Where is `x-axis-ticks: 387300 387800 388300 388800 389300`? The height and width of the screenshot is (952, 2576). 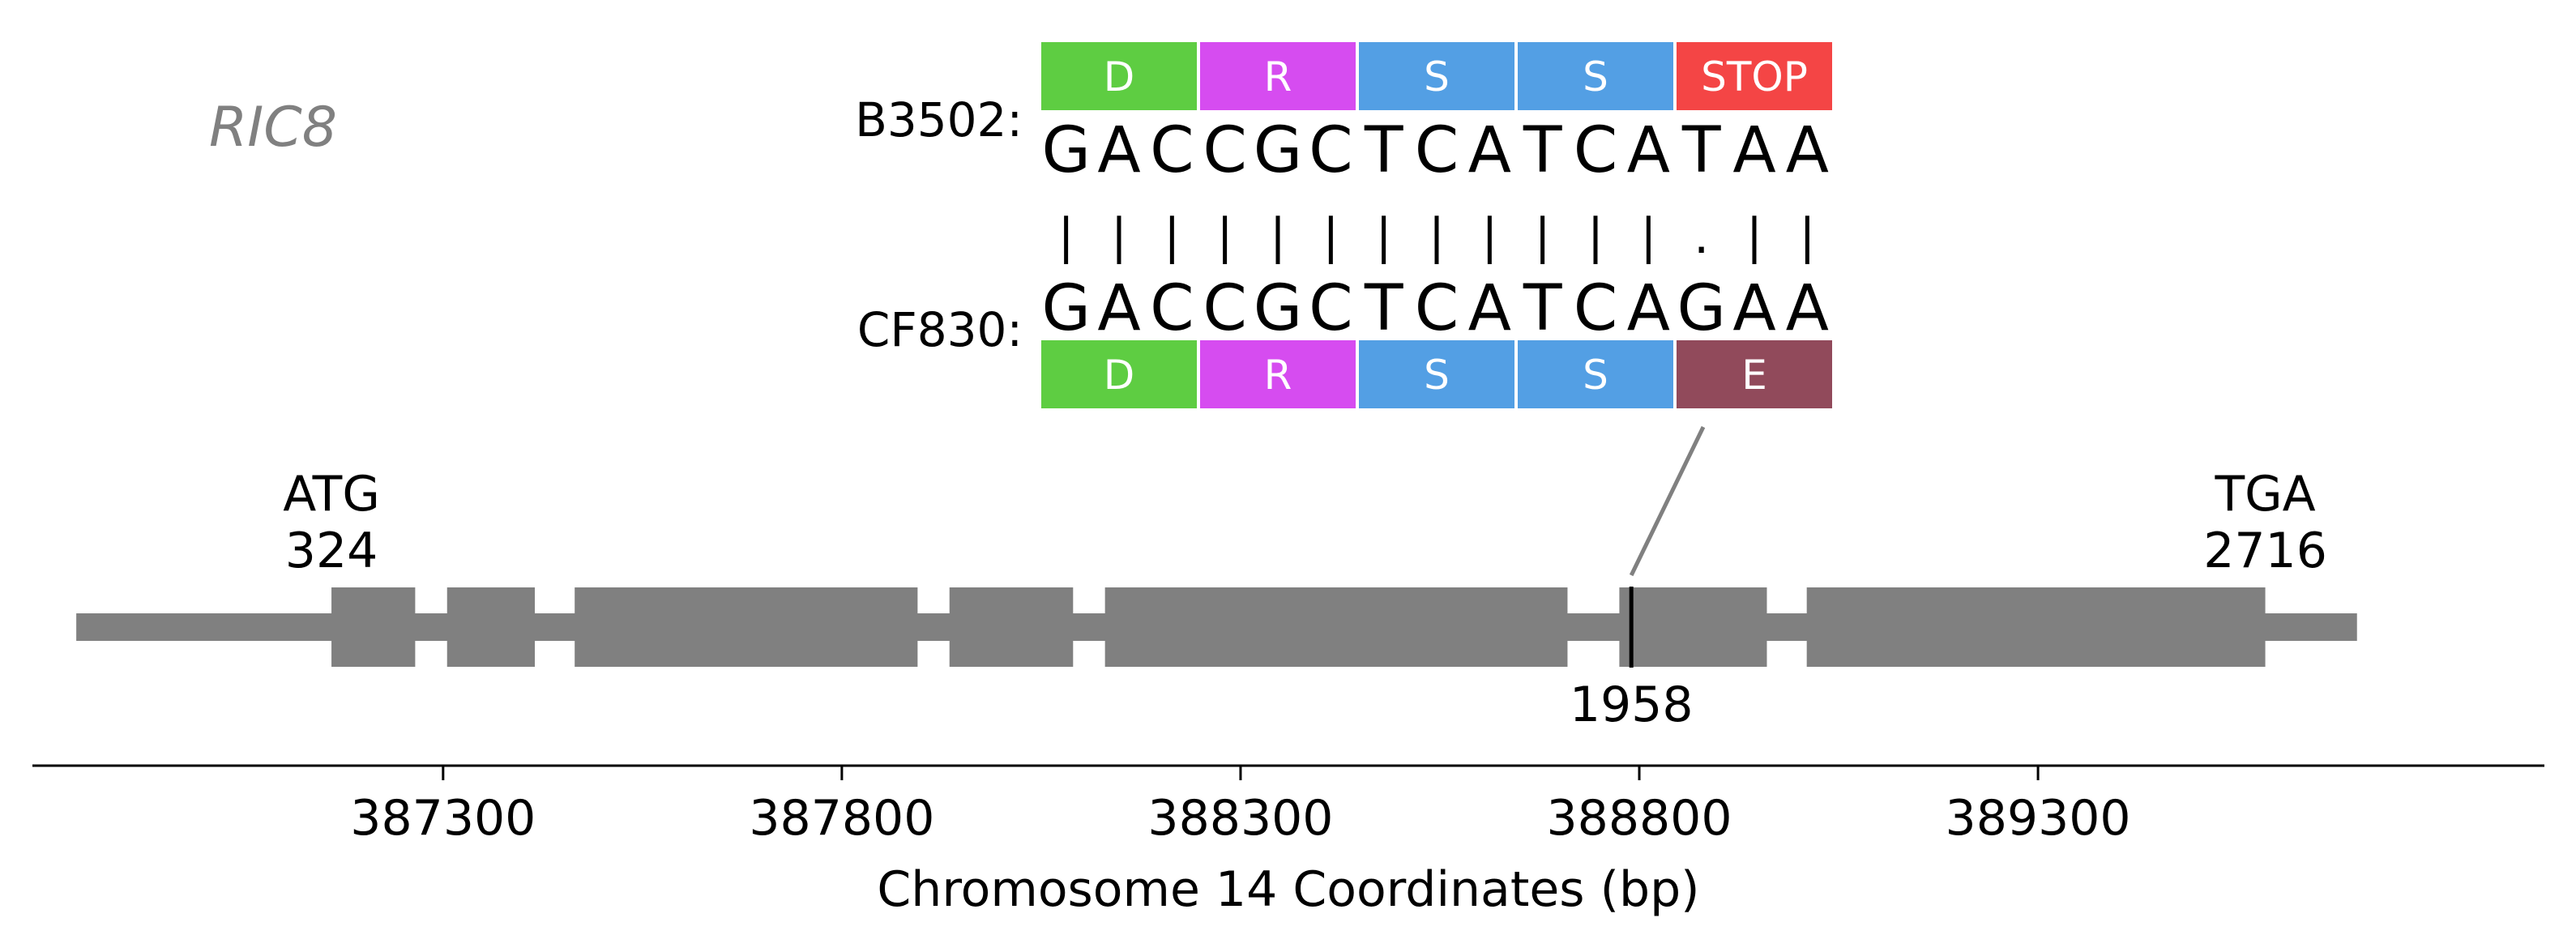 x-axis-ticks: 387300 387800 388300 388800 389300 is located at coordinates (1240, 807).